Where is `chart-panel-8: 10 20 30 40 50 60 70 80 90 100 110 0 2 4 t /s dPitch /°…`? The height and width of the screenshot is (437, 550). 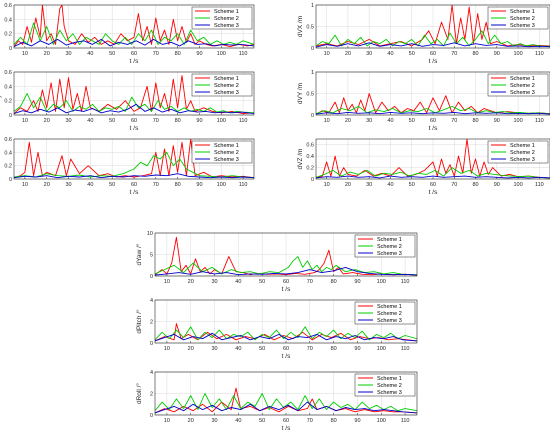 chart-panel-8: 10 20 30 40 50 60 70 80 90 100 110 0 2 4 t /s dPitch /°… is located at coordinates (276, 329).